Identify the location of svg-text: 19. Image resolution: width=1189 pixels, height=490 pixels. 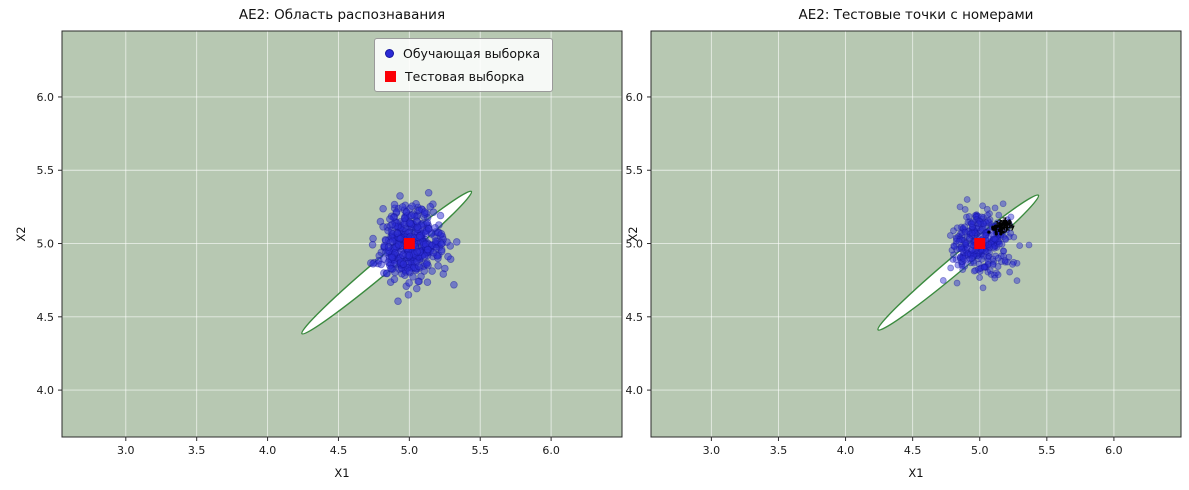
(1003, 223).